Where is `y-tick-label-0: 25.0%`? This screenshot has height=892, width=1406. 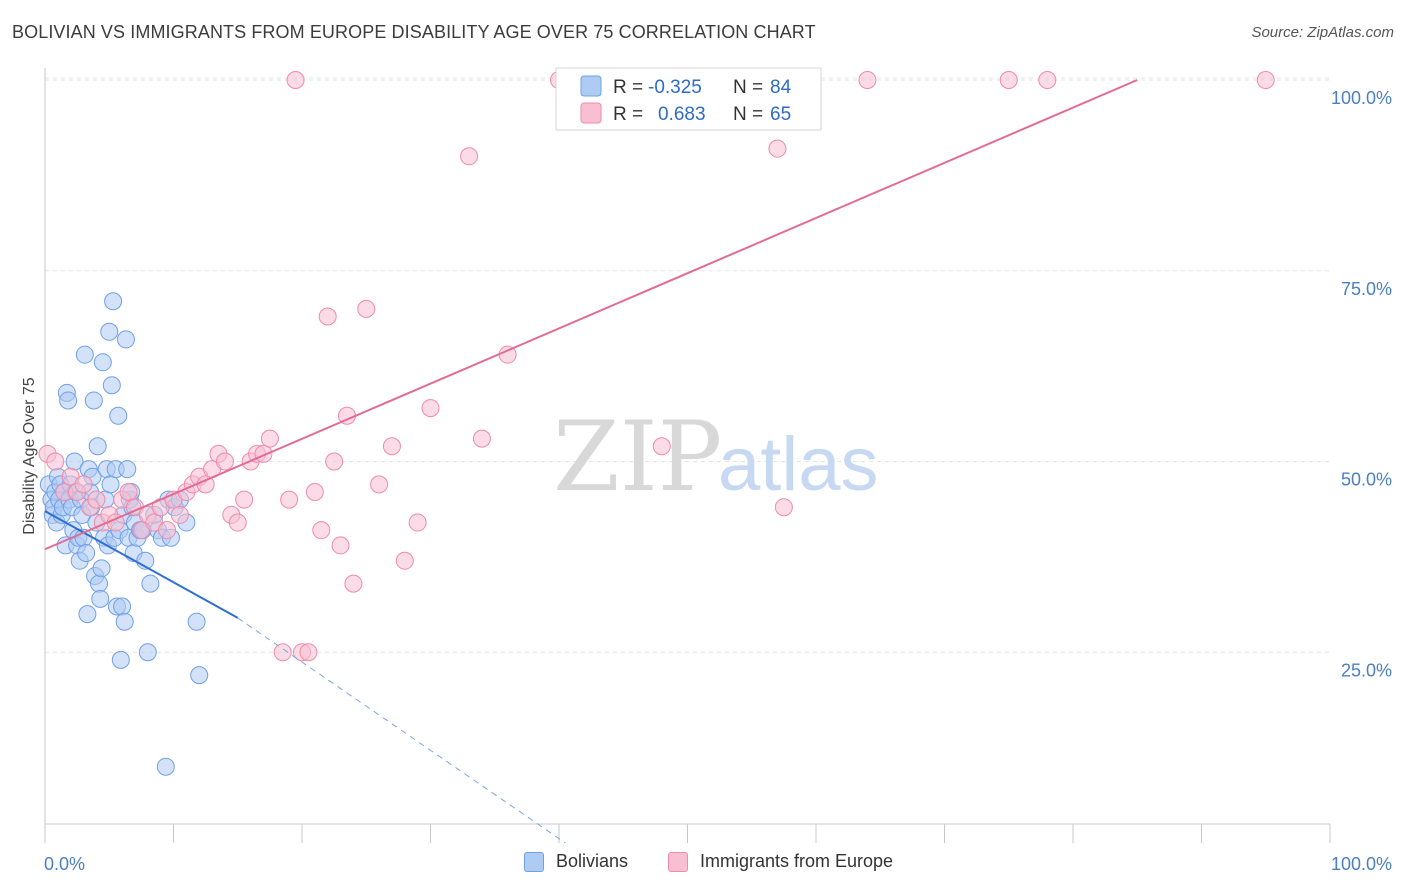
y-tick-label-0: 25.0% is located at coordinates (1366, 670).